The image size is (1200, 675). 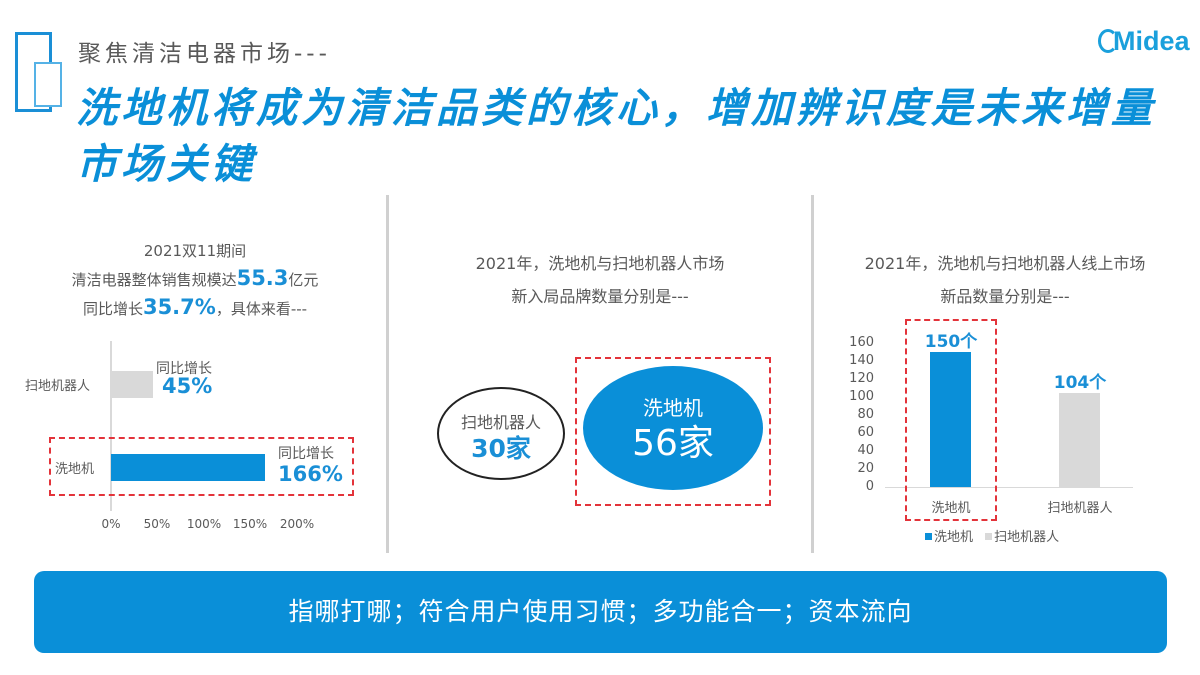 What do you see at coordinates (861, 396) in the screenshot?
I see `y-tick: 100` at bounding box center [861, 396].